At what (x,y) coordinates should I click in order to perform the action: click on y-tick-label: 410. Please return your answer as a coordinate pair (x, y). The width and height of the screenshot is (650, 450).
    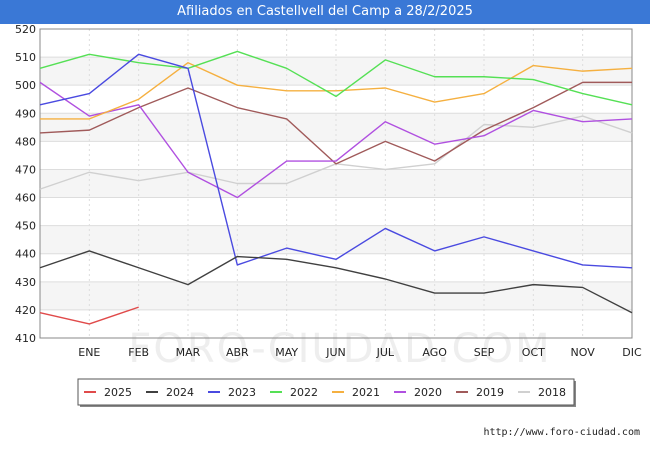
    Looking at the image, I should click on (25, 338).